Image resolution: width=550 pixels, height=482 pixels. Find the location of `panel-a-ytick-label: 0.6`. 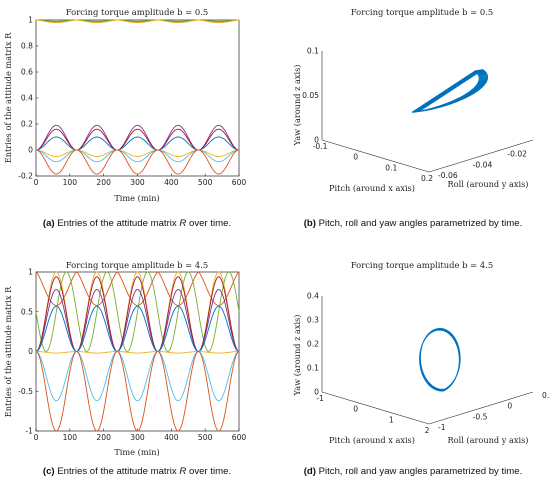

panel-a-ytick-label: 0.6 is located at coordinates (27, 72).